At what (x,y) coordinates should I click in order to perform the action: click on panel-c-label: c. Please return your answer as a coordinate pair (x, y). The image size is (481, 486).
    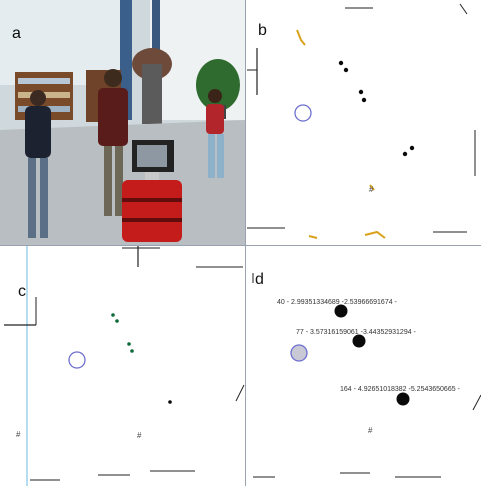
    Looking at the image, I should click on (22, 291).